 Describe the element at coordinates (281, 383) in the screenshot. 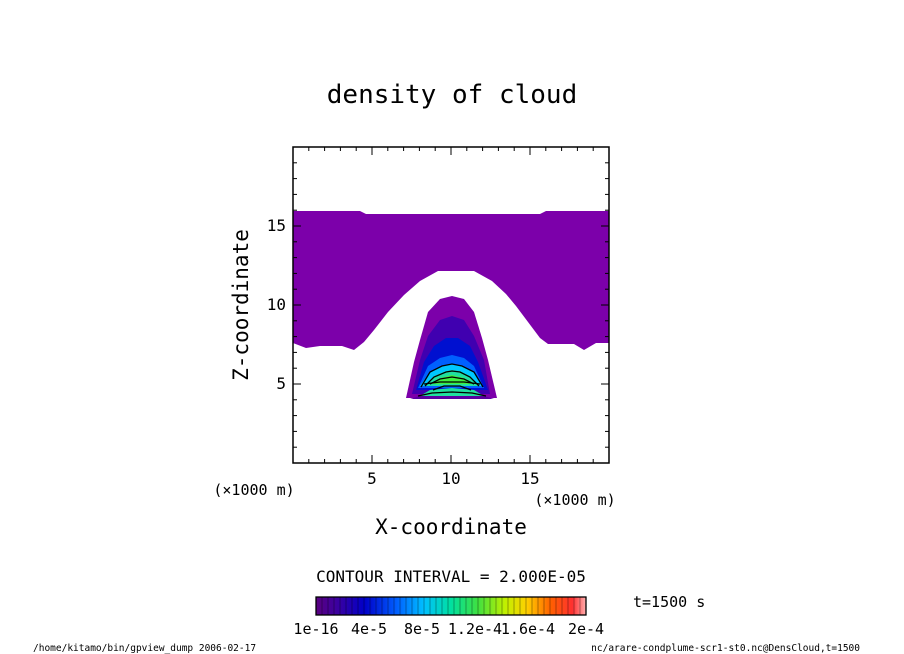

I see `y-tick-label: 5` at that location.